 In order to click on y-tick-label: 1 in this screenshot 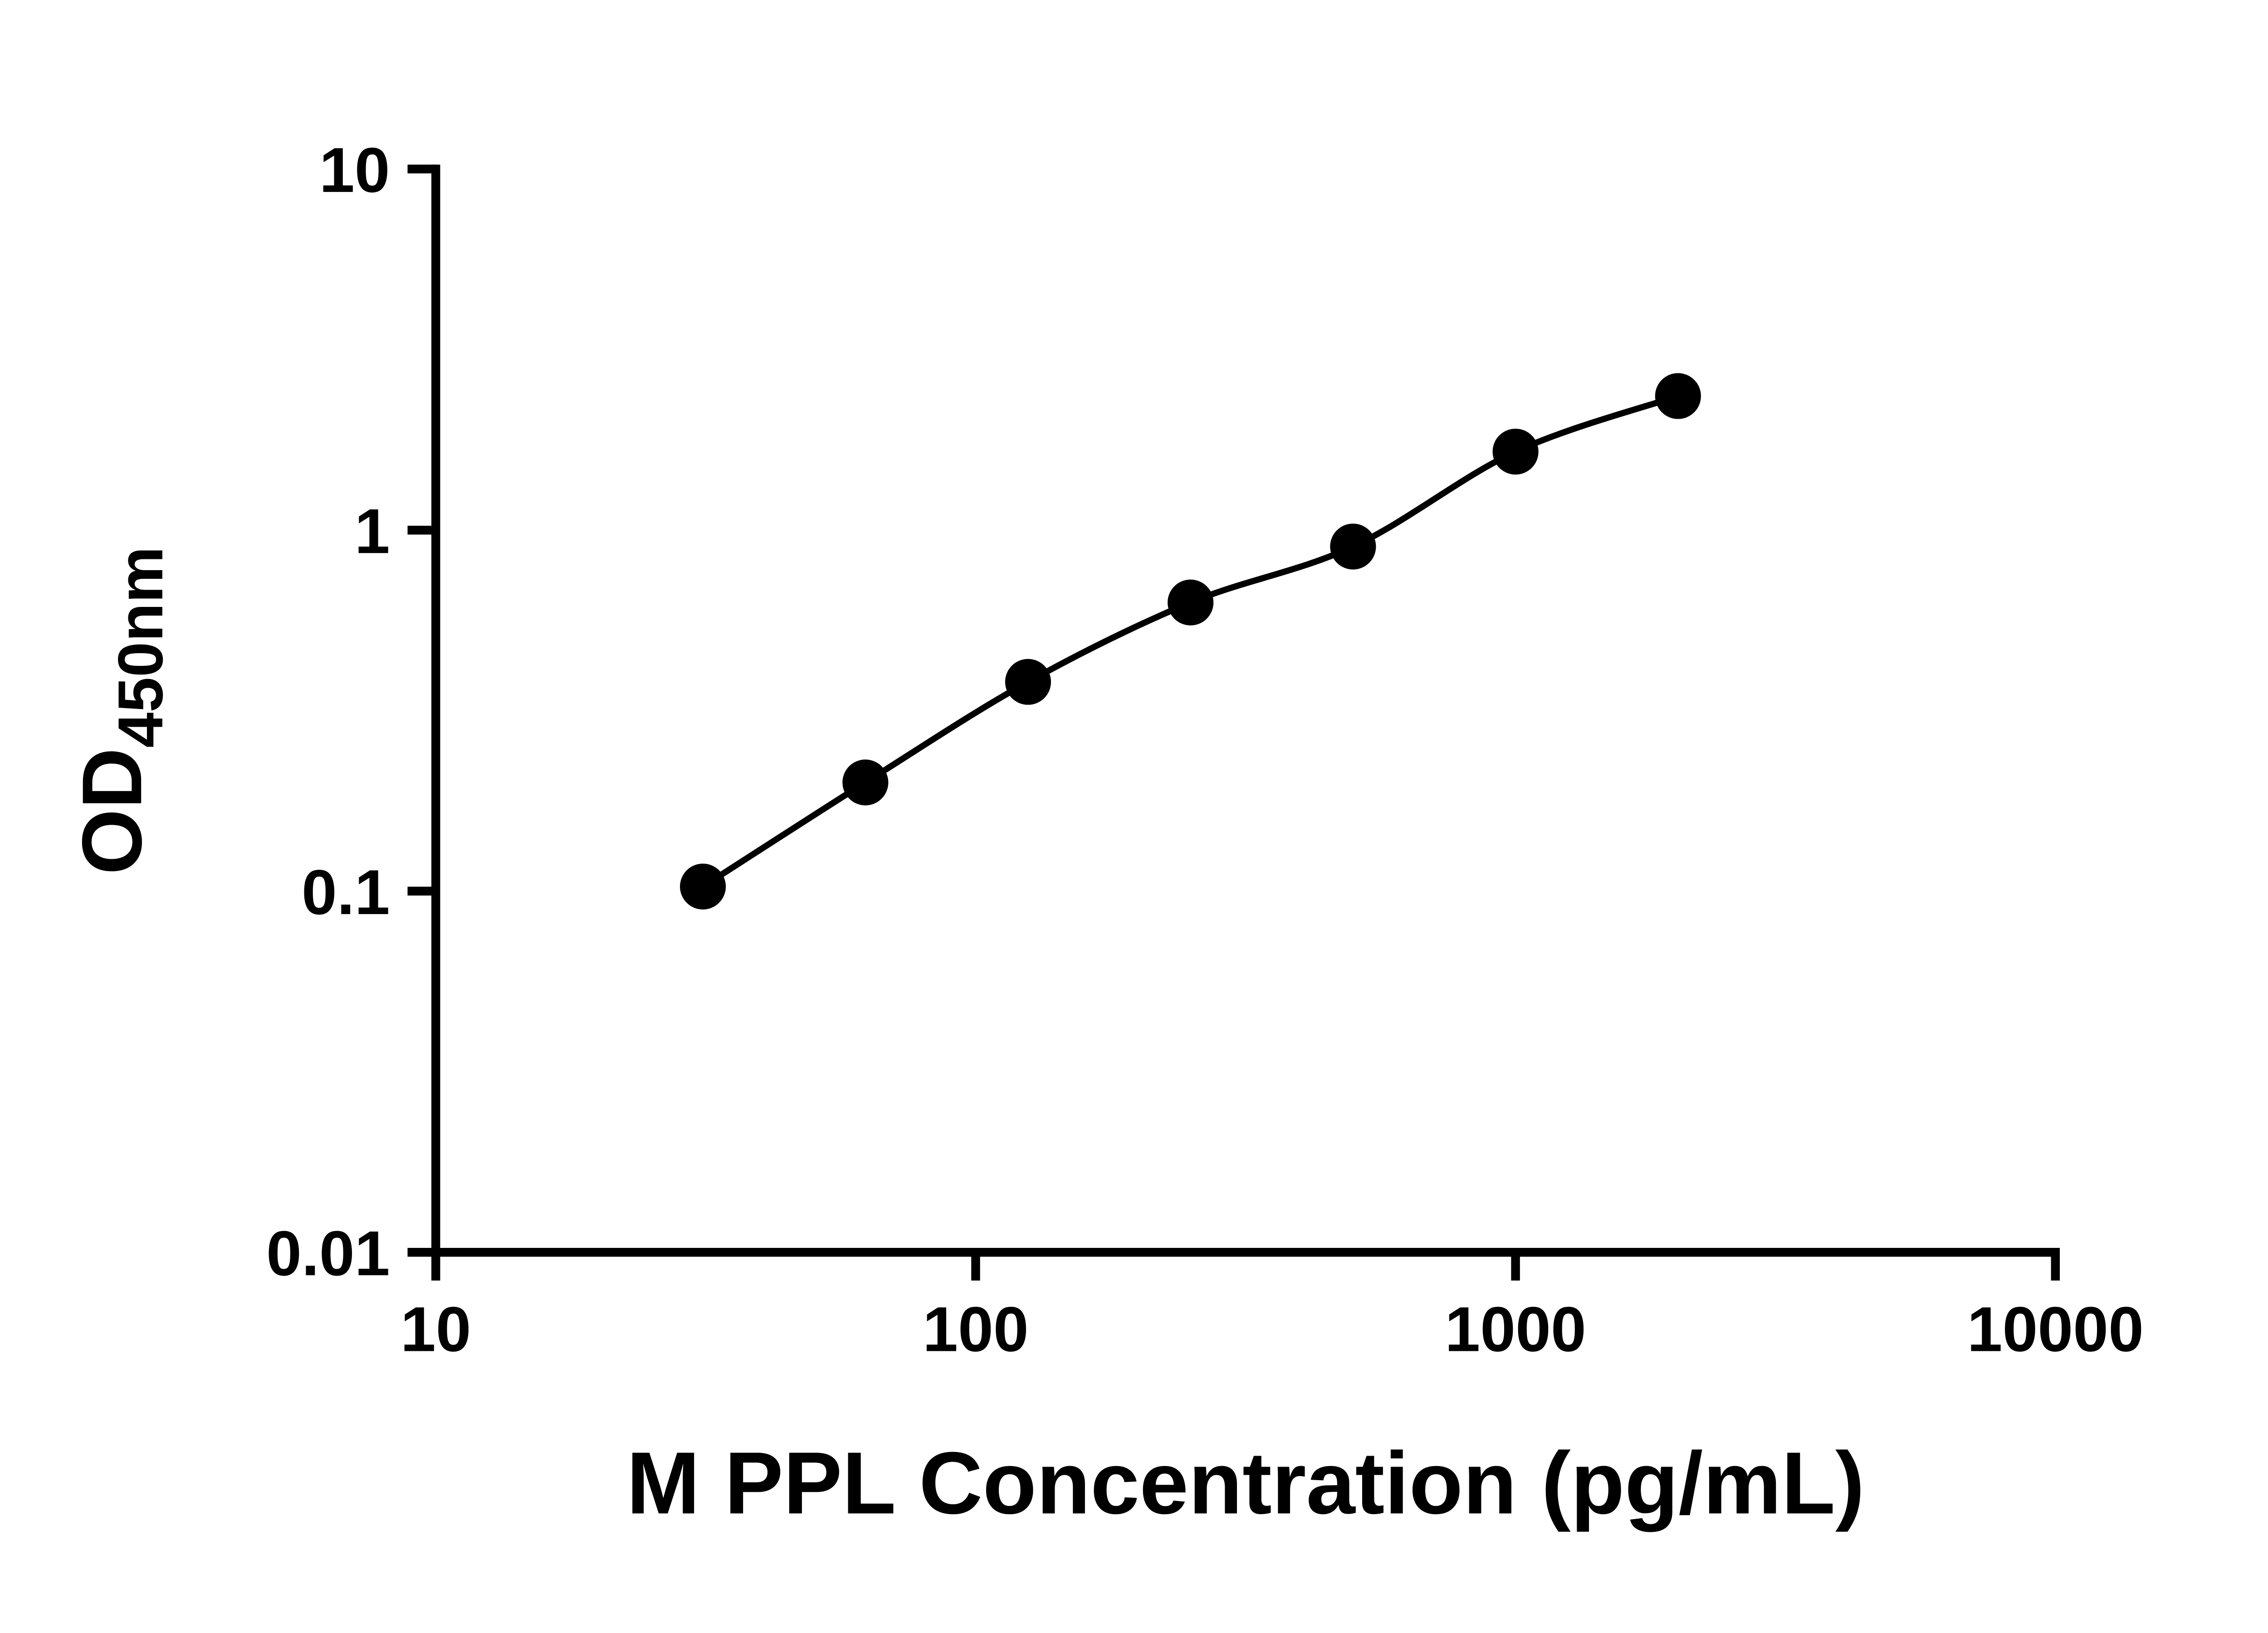, I will do `click(373, 531)`.